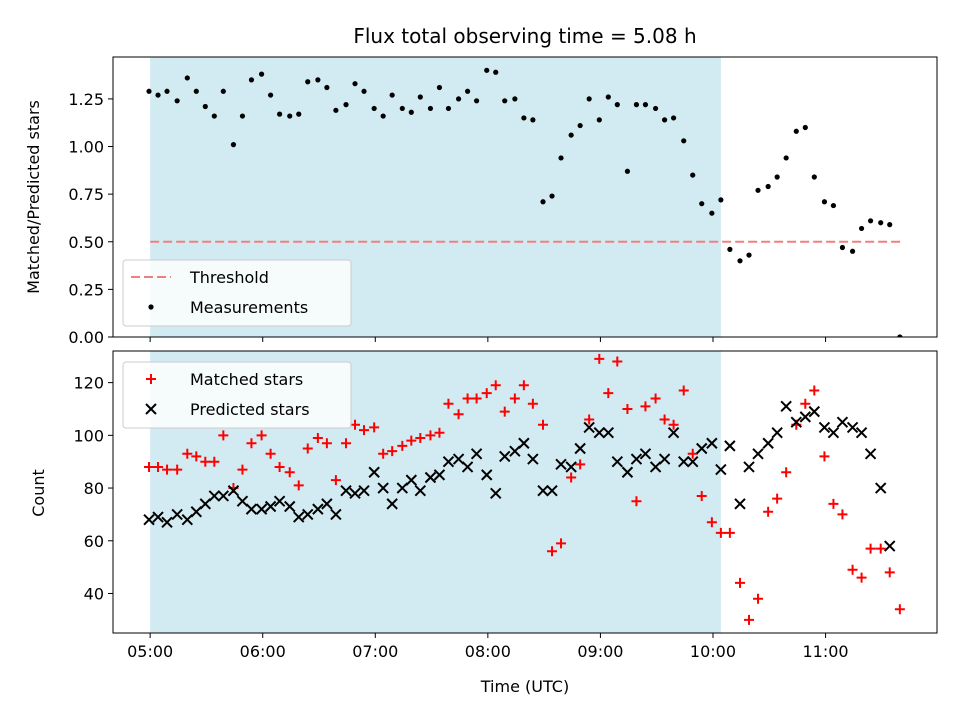 Image resolution: width=960 pixels, height=720 pixels. Describe the element at coordinates (150, 651) in the screenshot. I see `x-tick-label: 05:00` at that location.